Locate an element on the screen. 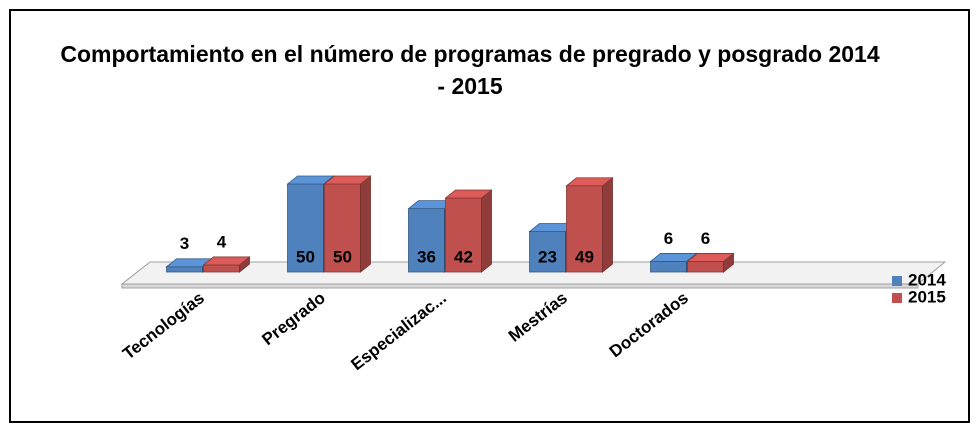  floor-edge is located at coordinates (520, 286).